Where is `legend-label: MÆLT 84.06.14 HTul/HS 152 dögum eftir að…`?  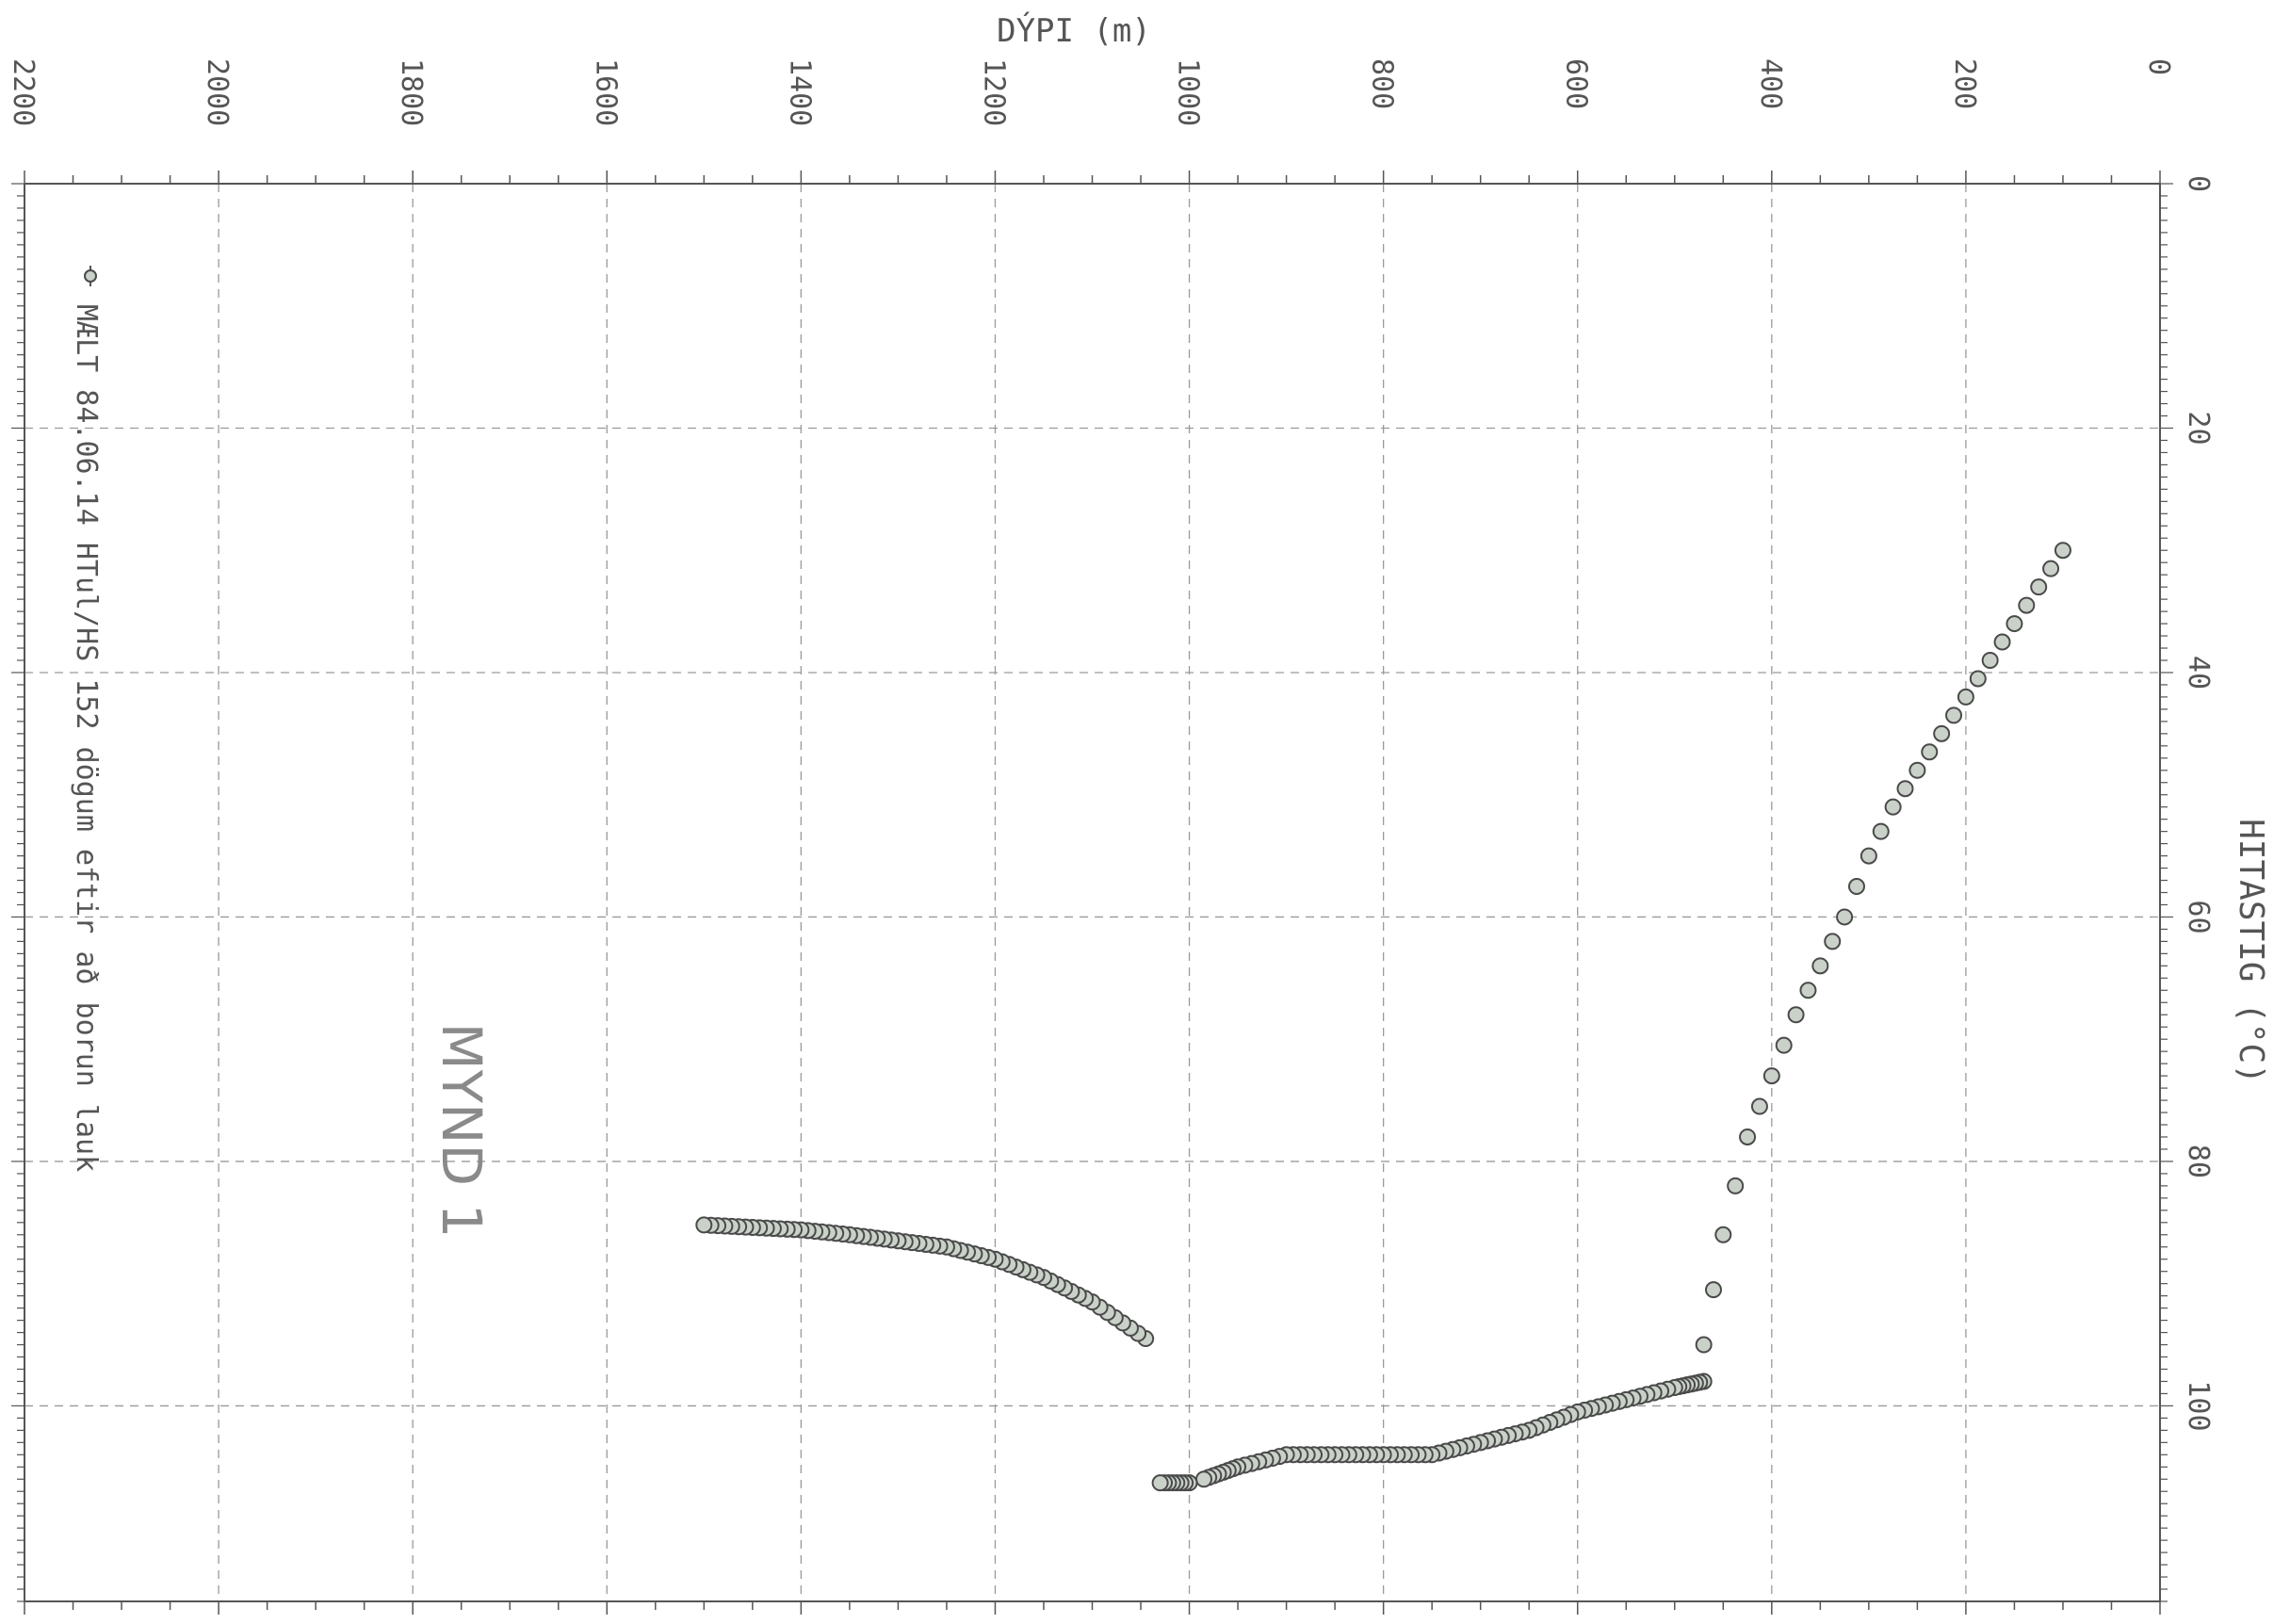
legend-label: MÆLT 84.06.14 HTul/HS 152 dögum eftir að… is located at coordinates (86, 738).